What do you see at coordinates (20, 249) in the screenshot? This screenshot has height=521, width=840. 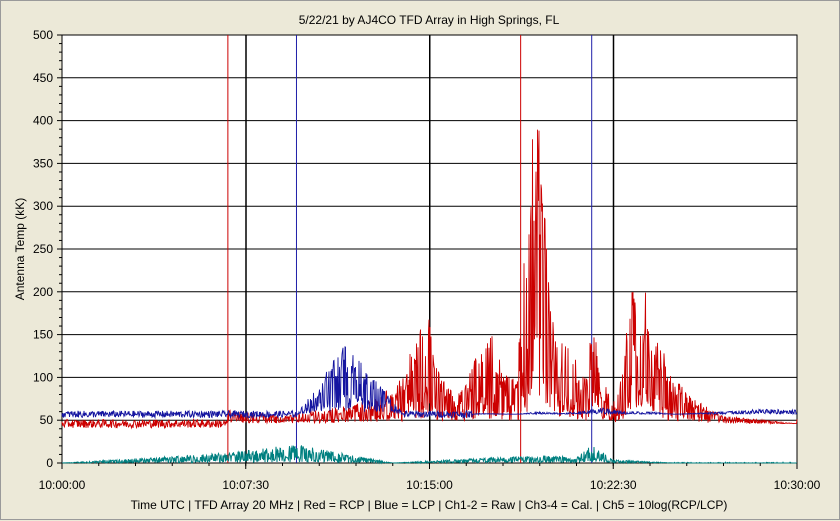 I see `y-axis-label: Antenna Temp (kK)` at bounding box center [20, 249].